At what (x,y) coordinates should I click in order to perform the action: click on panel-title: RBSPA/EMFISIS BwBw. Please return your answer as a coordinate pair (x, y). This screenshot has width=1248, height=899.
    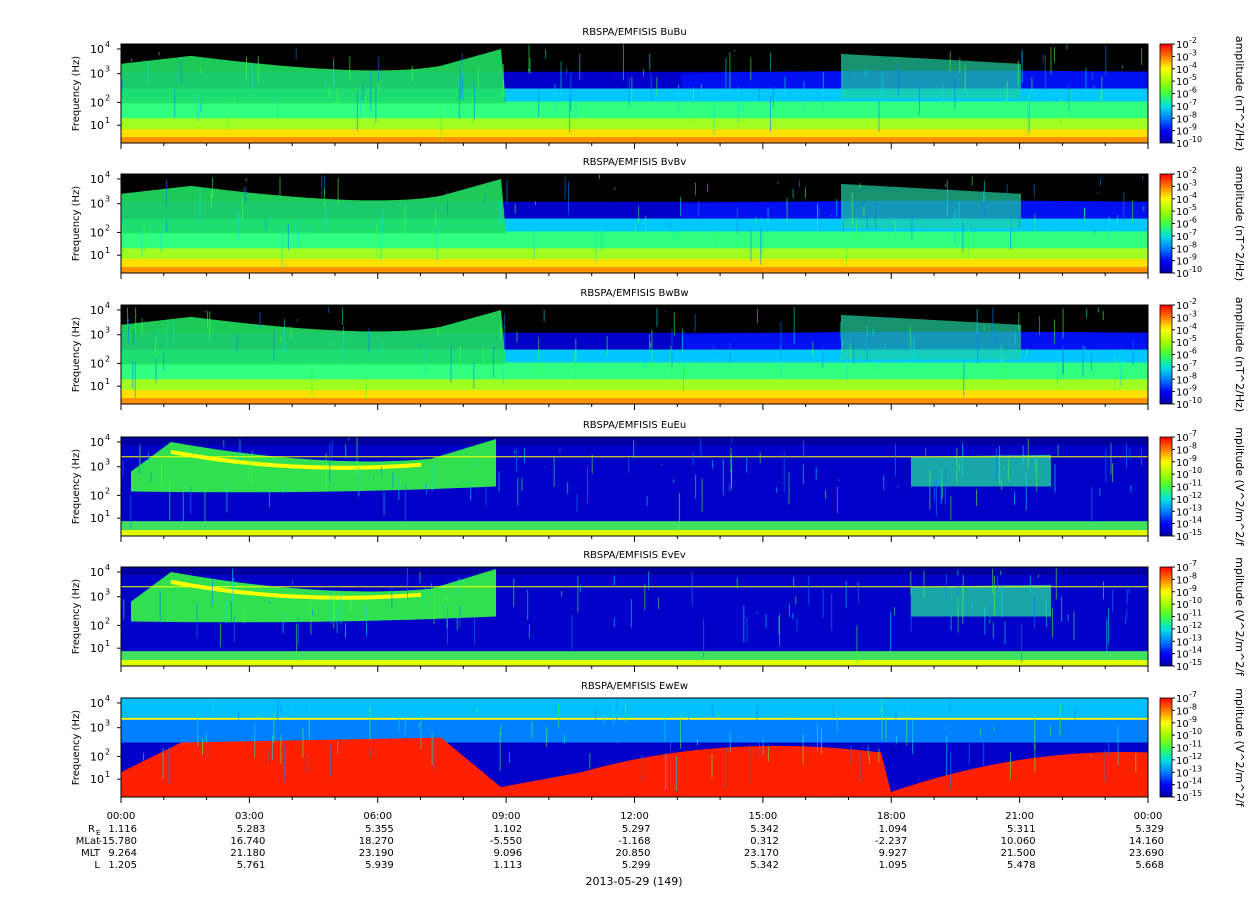
    Looking at the image, I should click on (634, 293).